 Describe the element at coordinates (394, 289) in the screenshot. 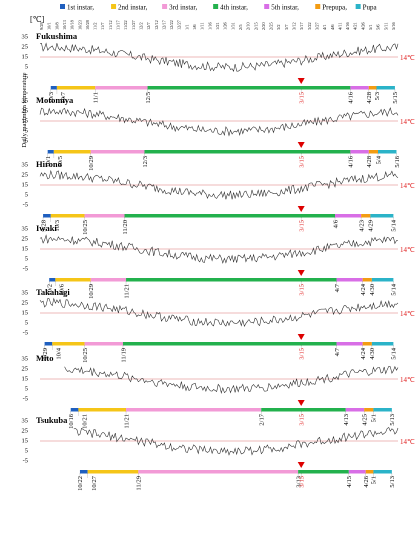

I see `stage-date-label: 5/14` at that location.